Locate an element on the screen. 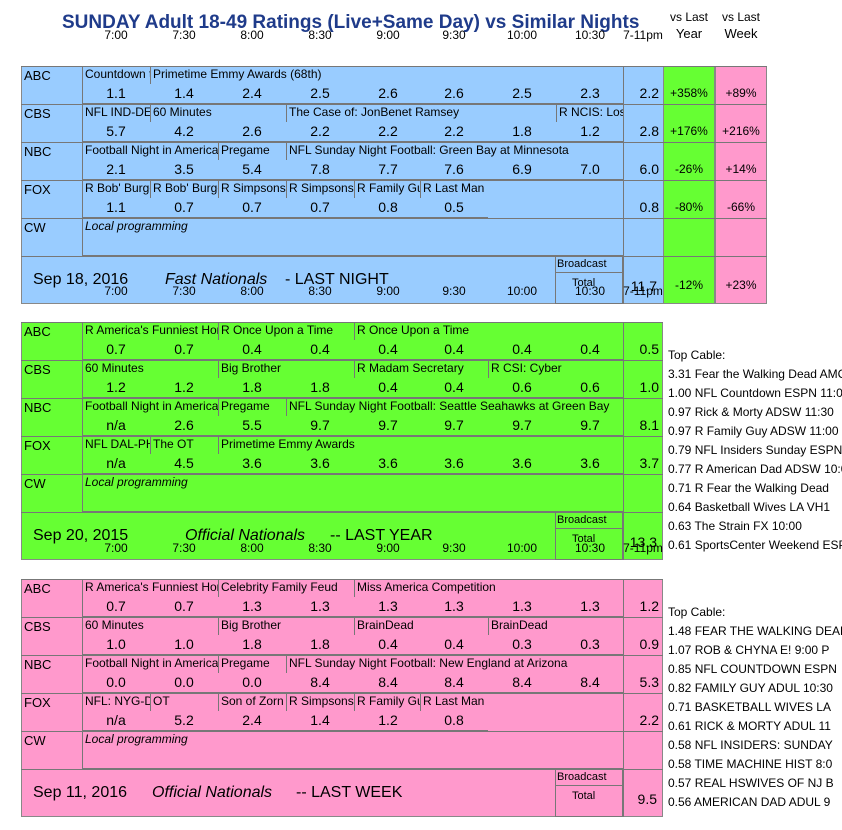 Image resolution: width=842 pixels, height=830 pixels. vs-last-year-header-2: Year is located at coordinates (689, 33).